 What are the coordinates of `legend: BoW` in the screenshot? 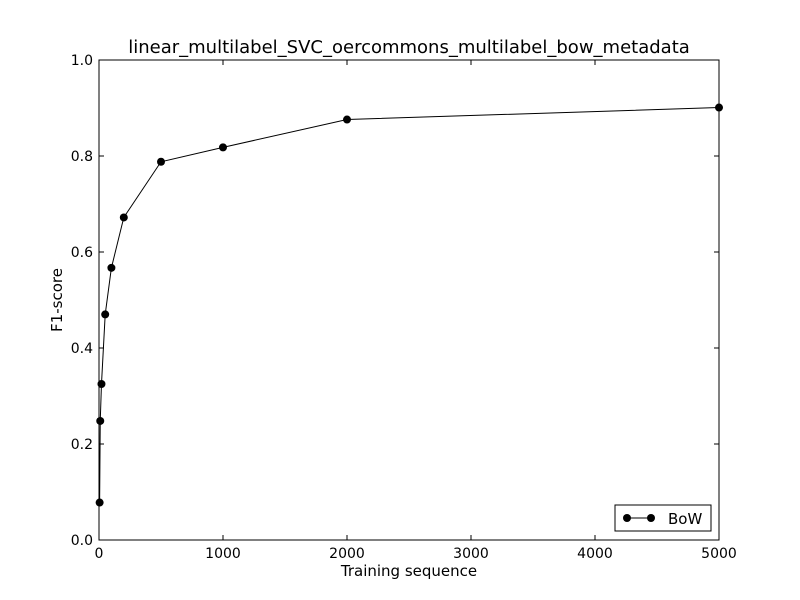 It's located at (663, 518).